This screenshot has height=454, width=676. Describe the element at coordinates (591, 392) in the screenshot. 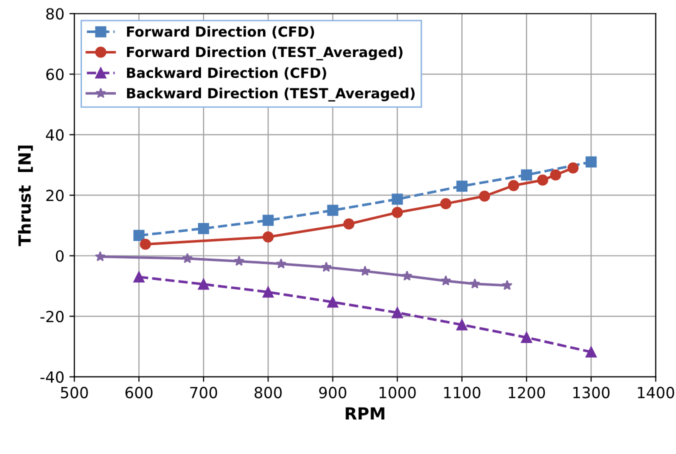

I see `x-tick-label: 1300` at that location.